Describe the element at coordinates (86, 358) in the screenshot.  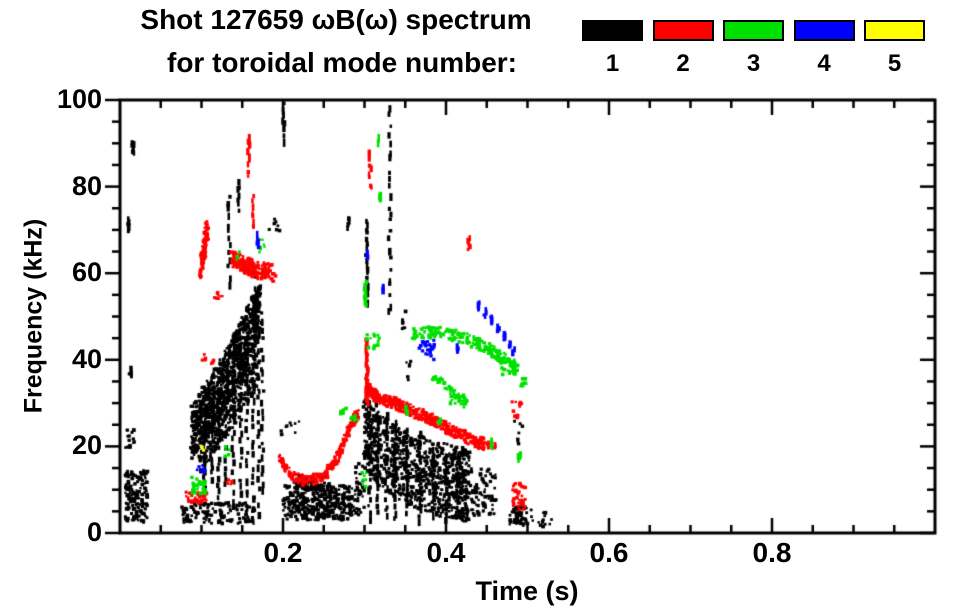
I see `y-tick-label-40: 40` at that location.